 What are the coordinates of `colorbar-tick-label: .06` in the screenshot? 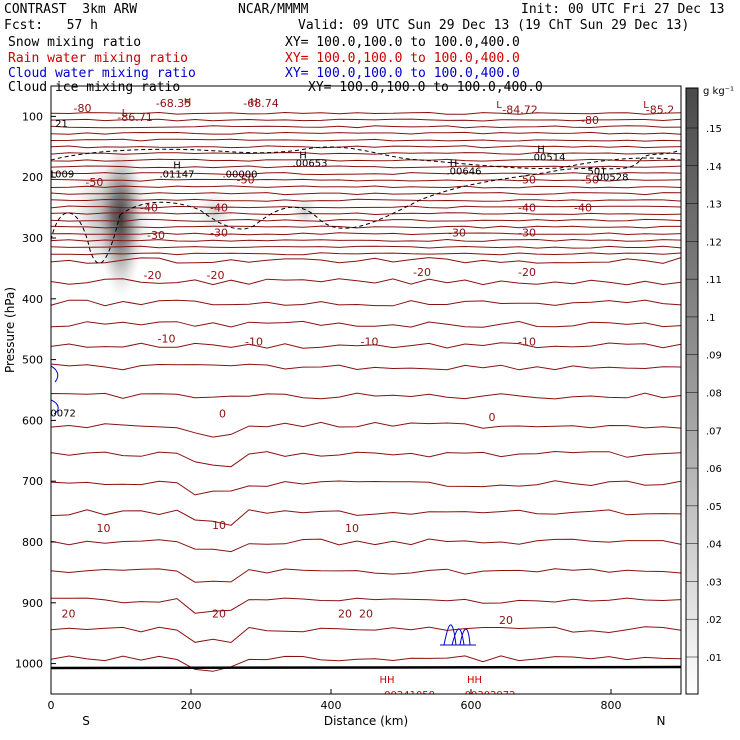 It's located at (714, 469).